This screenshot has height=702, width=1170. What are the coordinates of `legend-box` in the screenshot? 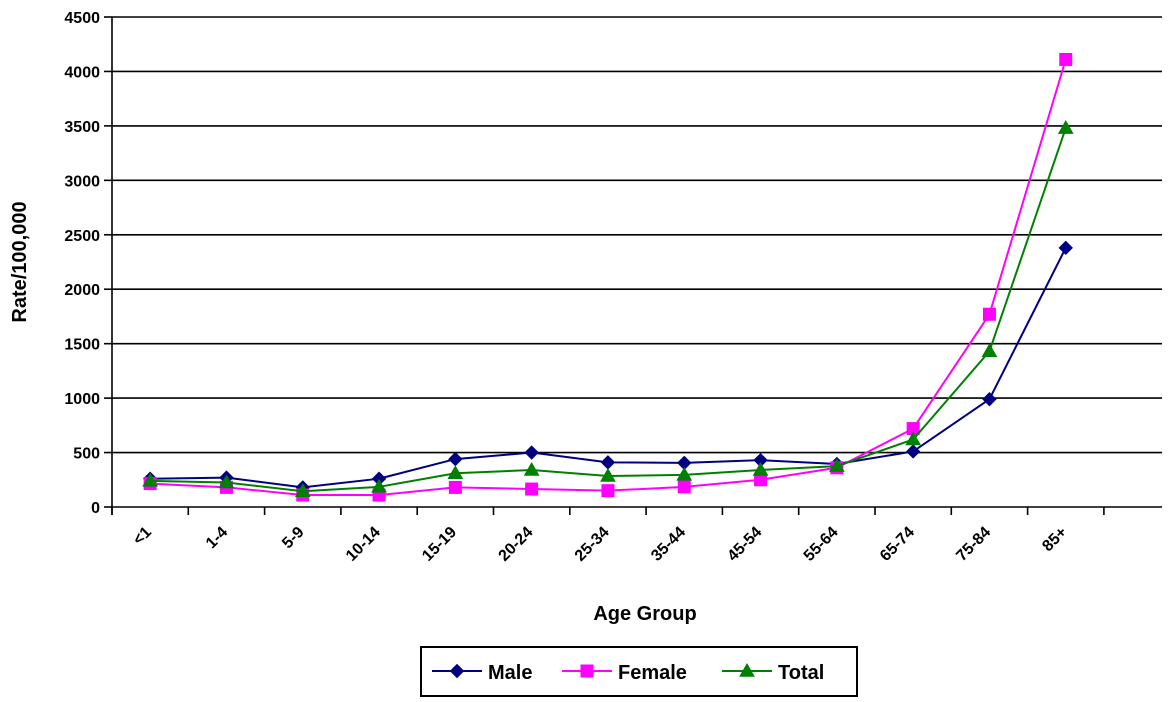 It's located at (639, 671).